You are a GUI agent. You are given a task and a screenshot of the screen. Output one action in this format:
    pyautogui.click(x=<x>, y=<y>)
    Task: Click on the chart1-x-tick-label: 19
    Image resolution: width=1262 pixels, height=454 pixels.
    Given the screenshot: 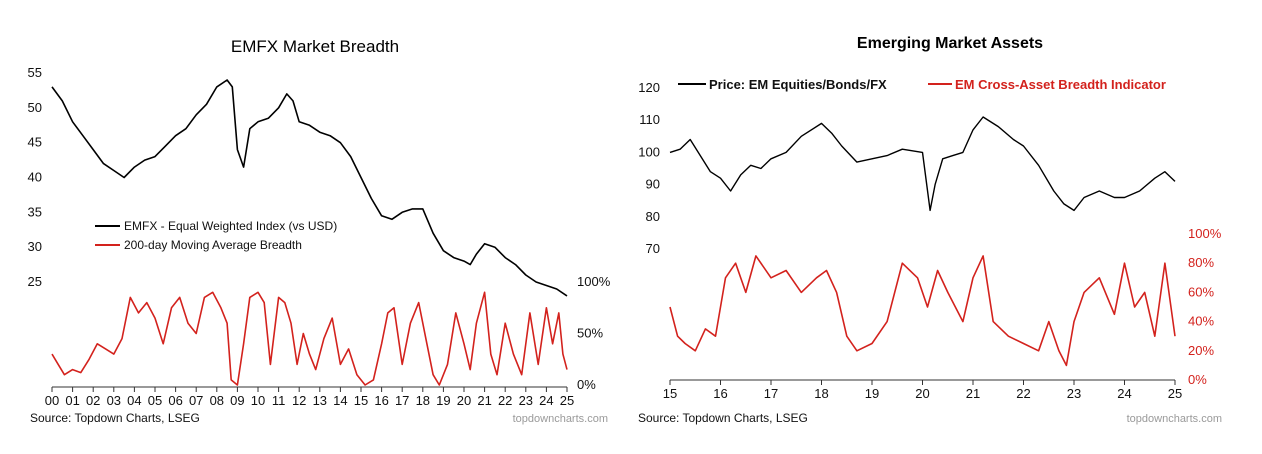 What is the action you would take?
    pyautogui.click(x=443, y=400)
    